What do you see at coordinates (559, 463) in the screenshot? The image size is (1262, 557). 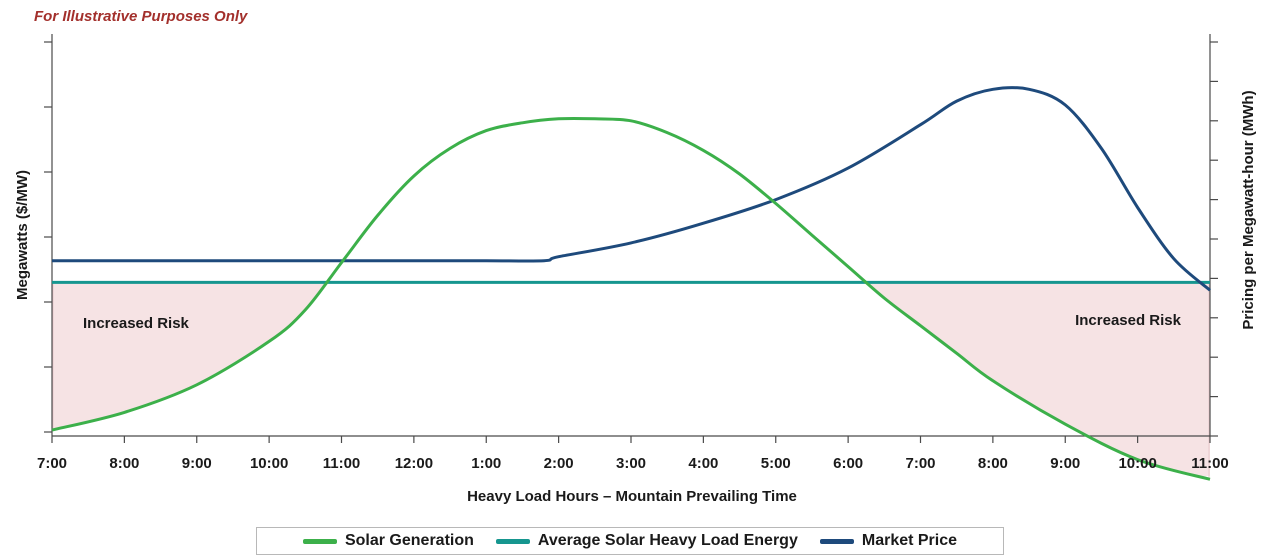 I see `x-tick-label: 2:00` at bounding box center [559, 463].